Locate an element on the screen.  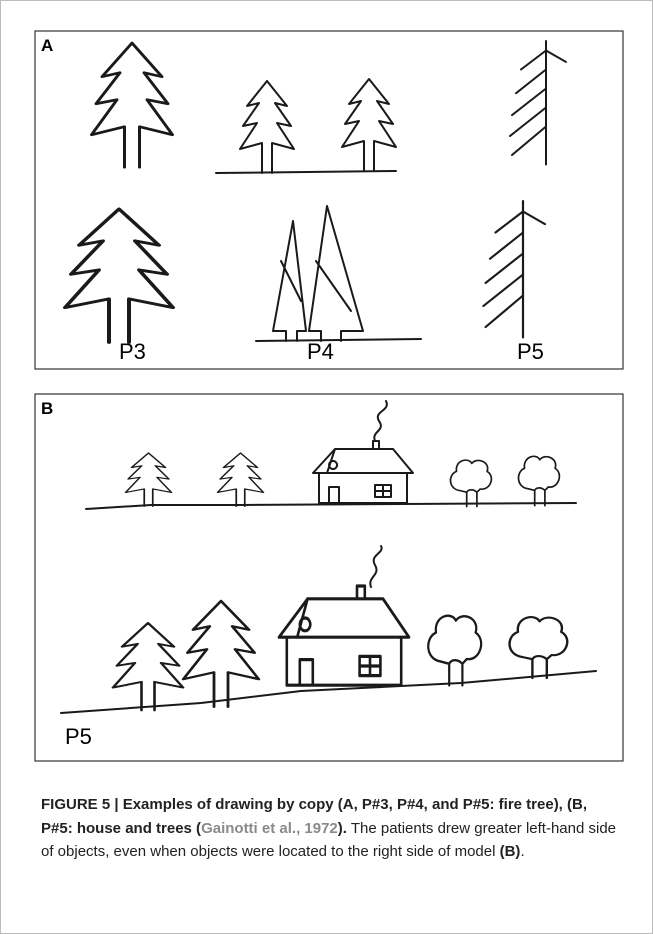
tall-trees is located at coordinates (318, 273).